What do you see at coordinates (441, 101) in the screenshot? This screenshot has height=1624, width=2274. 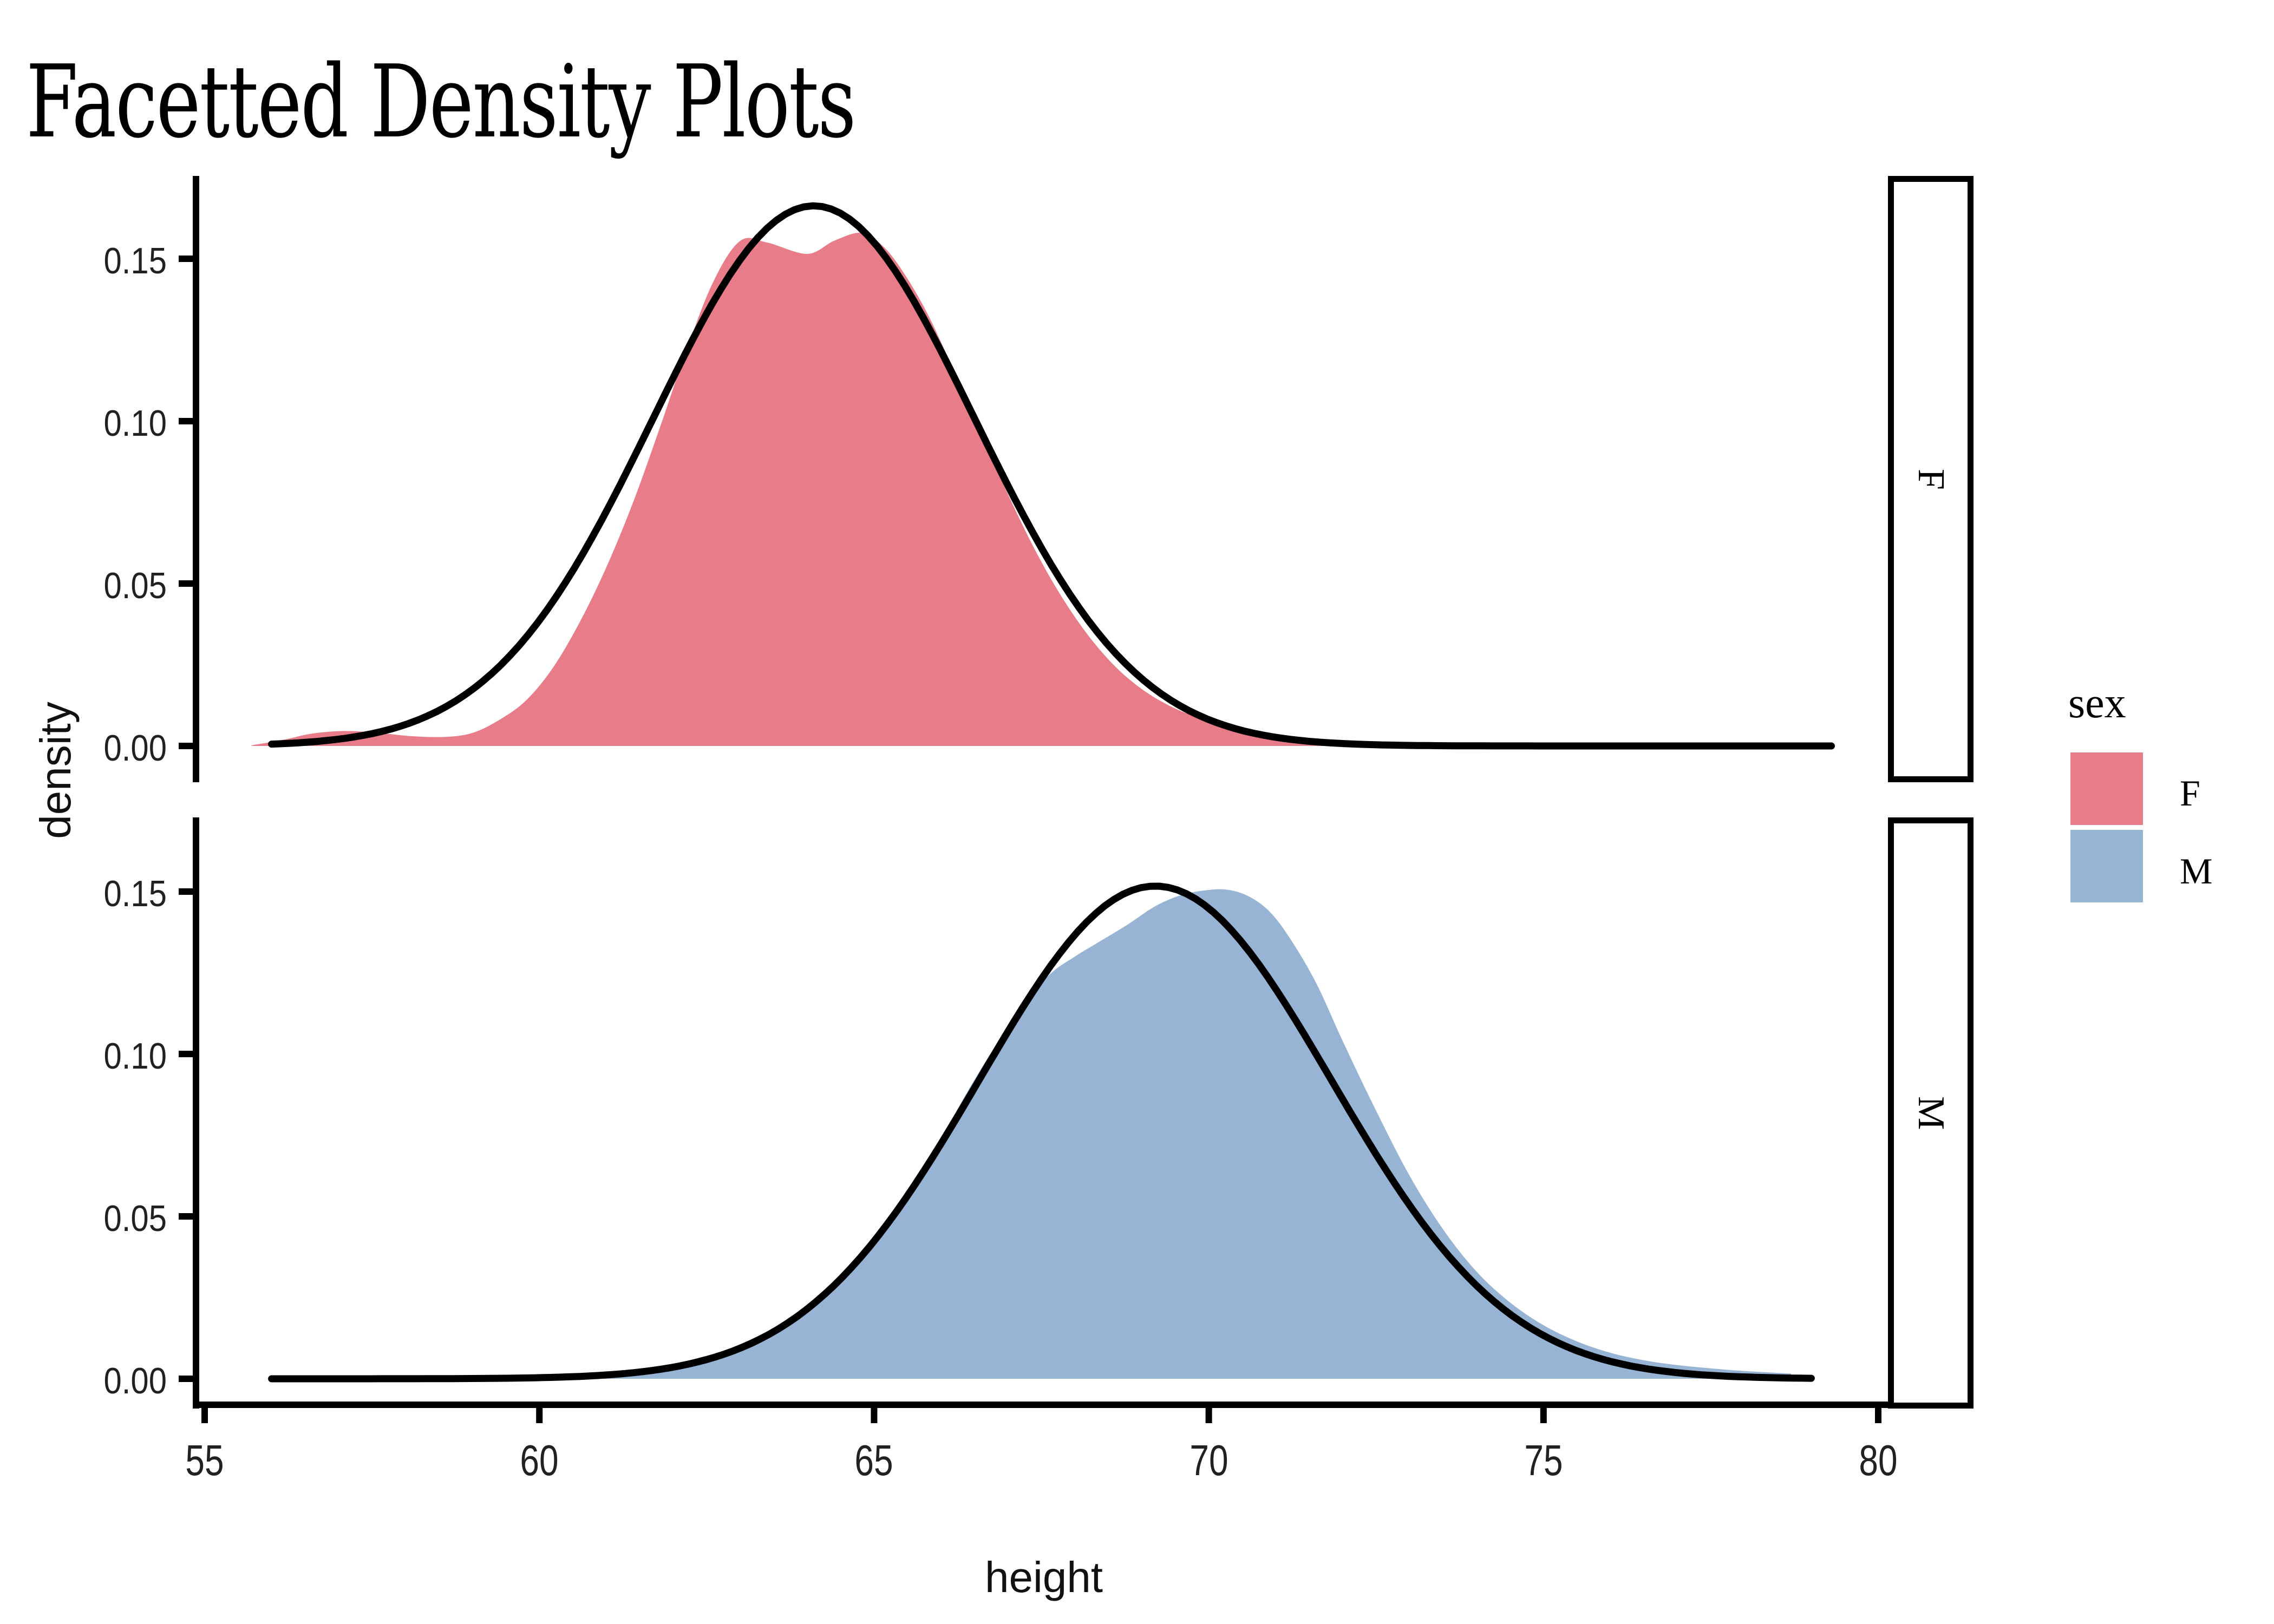 I see `chart-title: Facetted Density Plots` at bounding box center [441, 101].